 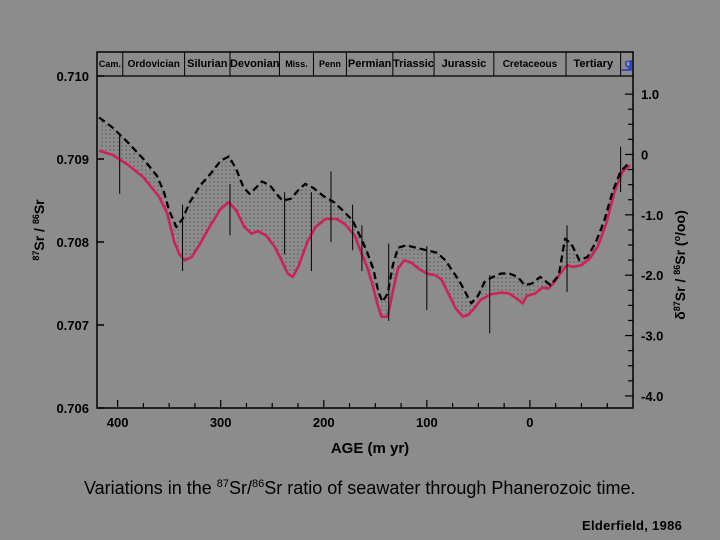 I want to click on figure-credit: Elderfield, 1986, so click(x=632, y=525).